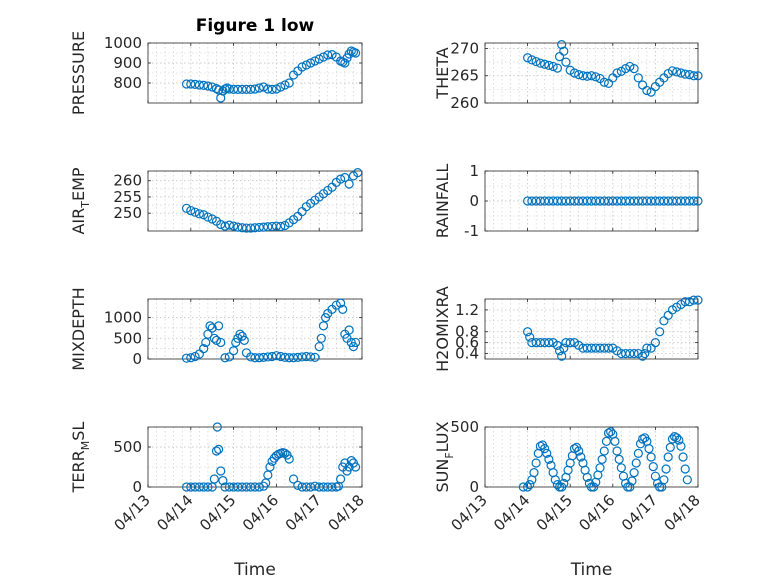 The width and height of the screenshot is (778, 583). I want to click on figure-title: Figure 1 low, so click(255, 26).